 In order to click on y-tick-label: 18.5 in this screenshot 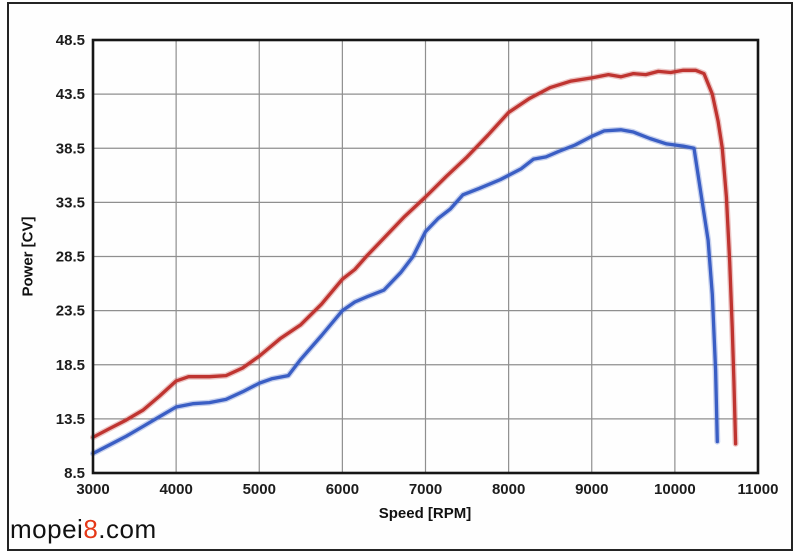, I will do `click(70, 365)`.